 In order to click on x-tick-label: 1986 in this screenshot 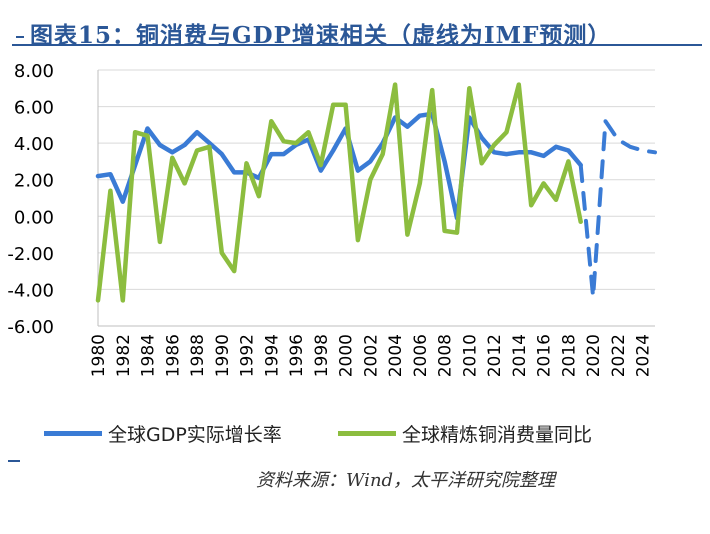, I will do `click(173, 355)`.